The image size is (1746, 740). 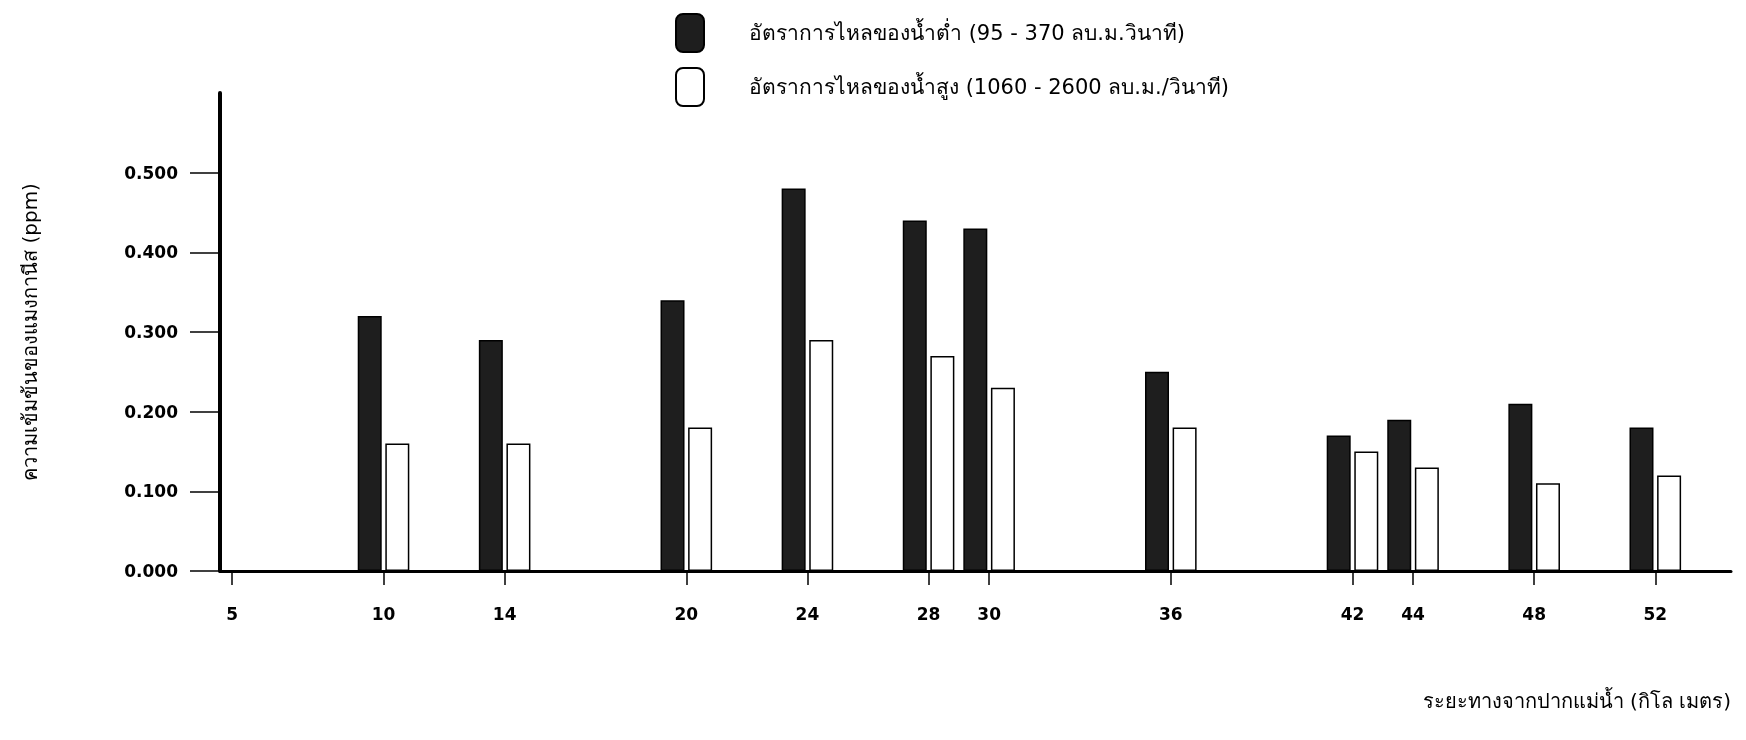 I want to click on x-tick-label: 36, so click(x=1170, y=613).